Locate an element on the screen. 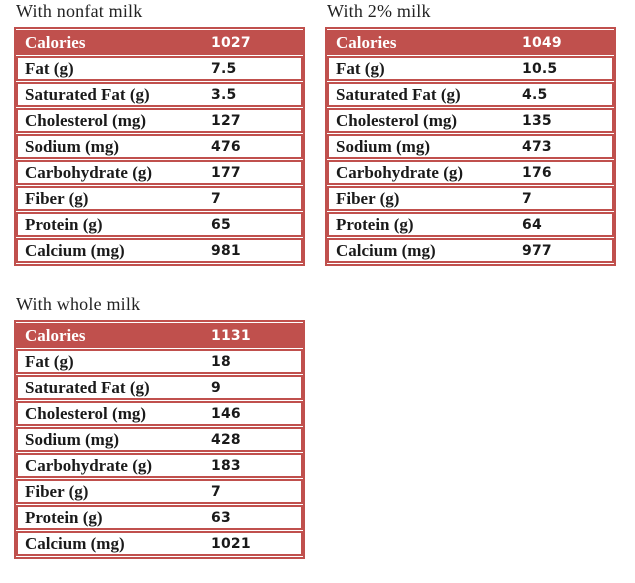 The height and width of the screenshot is (583, 635). row-value: 65 is located at coordinates (221, 224).